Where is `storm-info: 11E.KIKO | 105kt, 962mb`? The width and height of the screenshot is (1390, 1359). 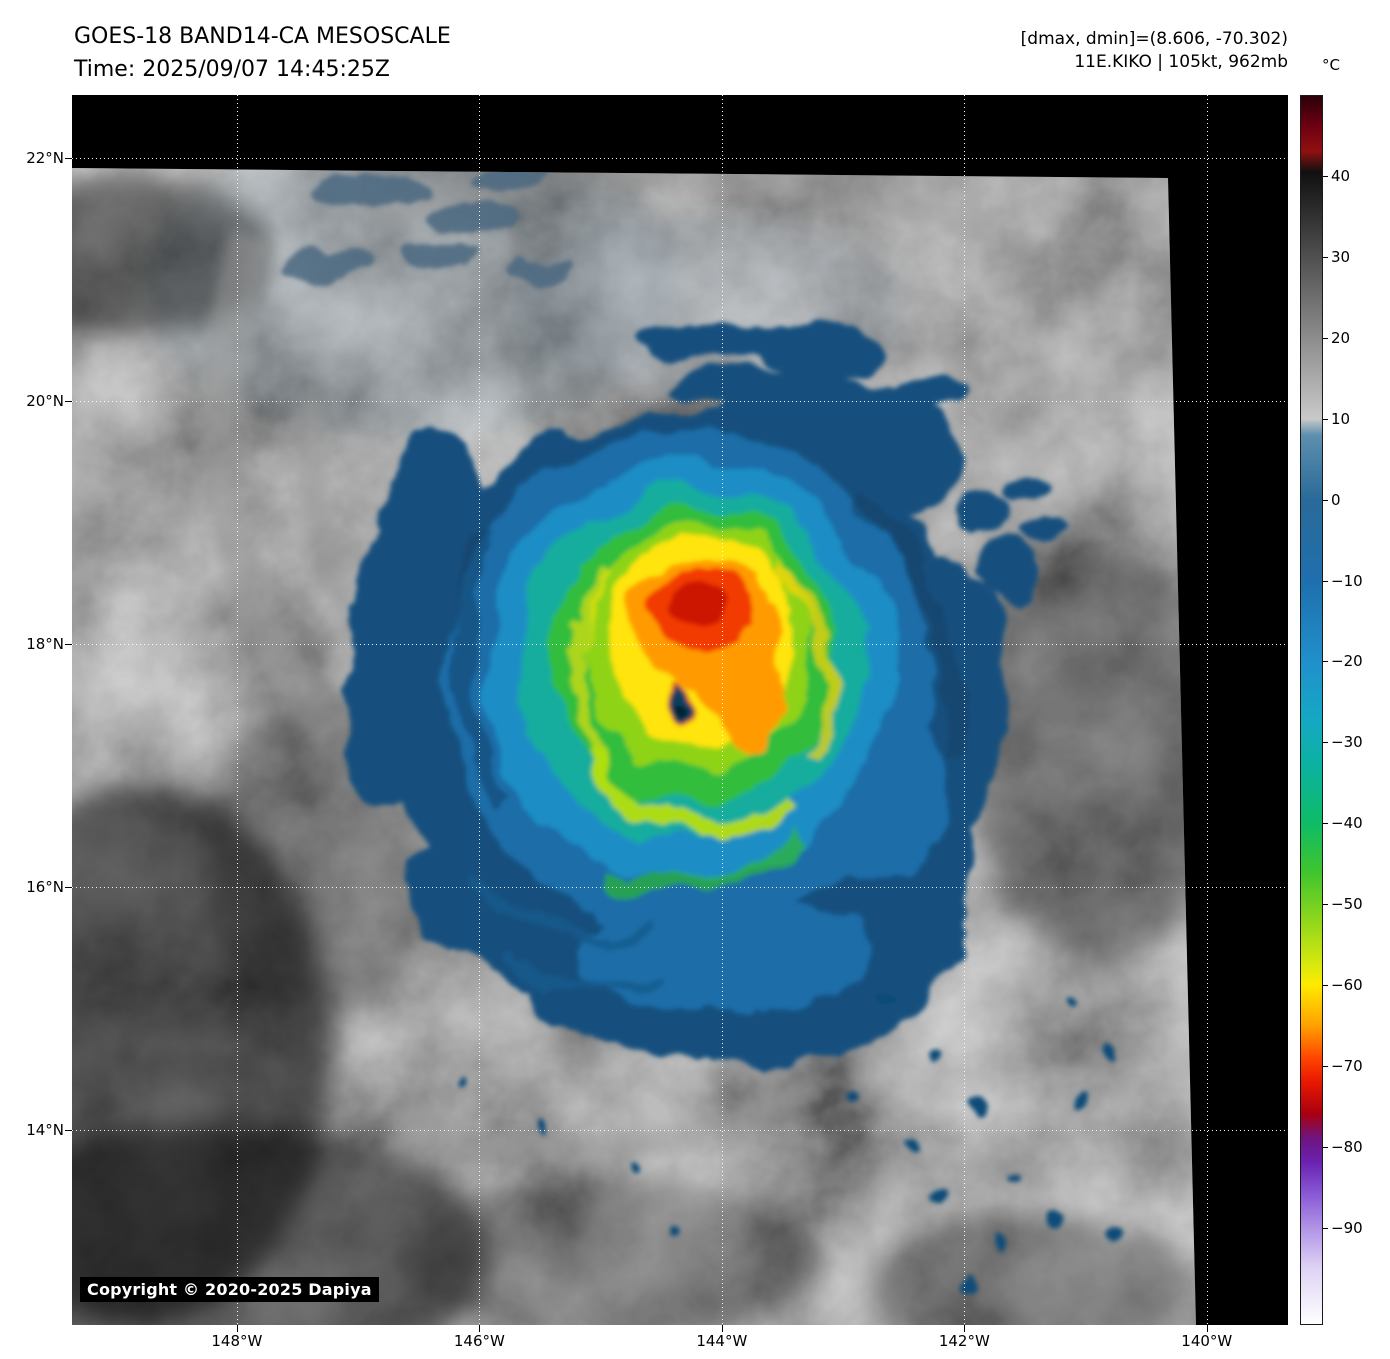
storm-info: 11E.KIKO | 105kt, 962mb is located at coordinates (1181, 62).